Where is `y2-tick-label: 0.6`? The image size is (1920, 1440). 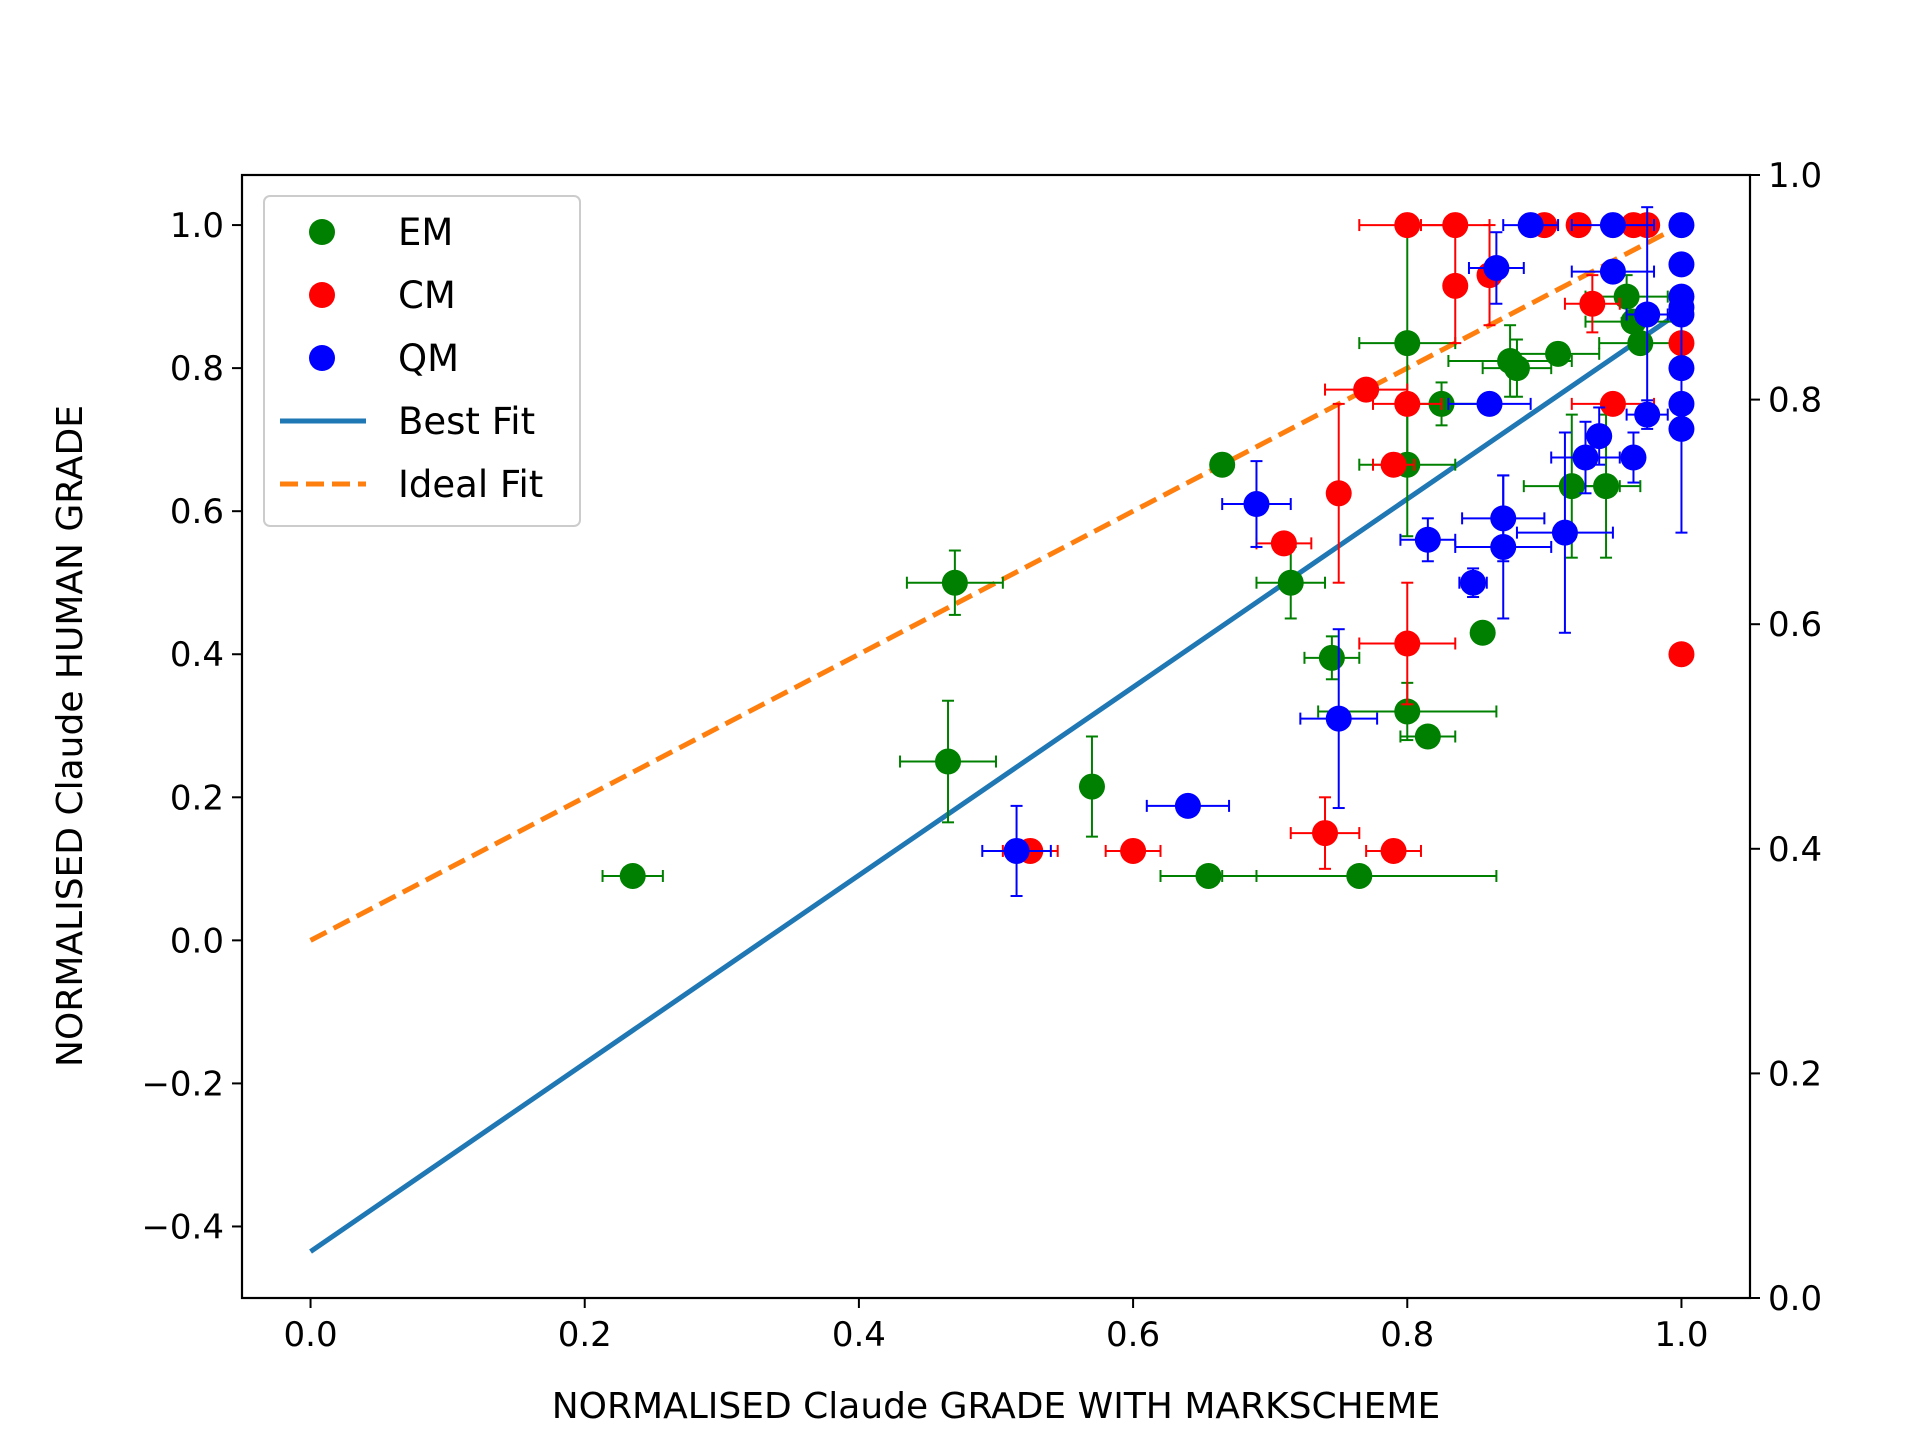 y2-tick-label: 0.6 is located at coordinates (1795, 625).